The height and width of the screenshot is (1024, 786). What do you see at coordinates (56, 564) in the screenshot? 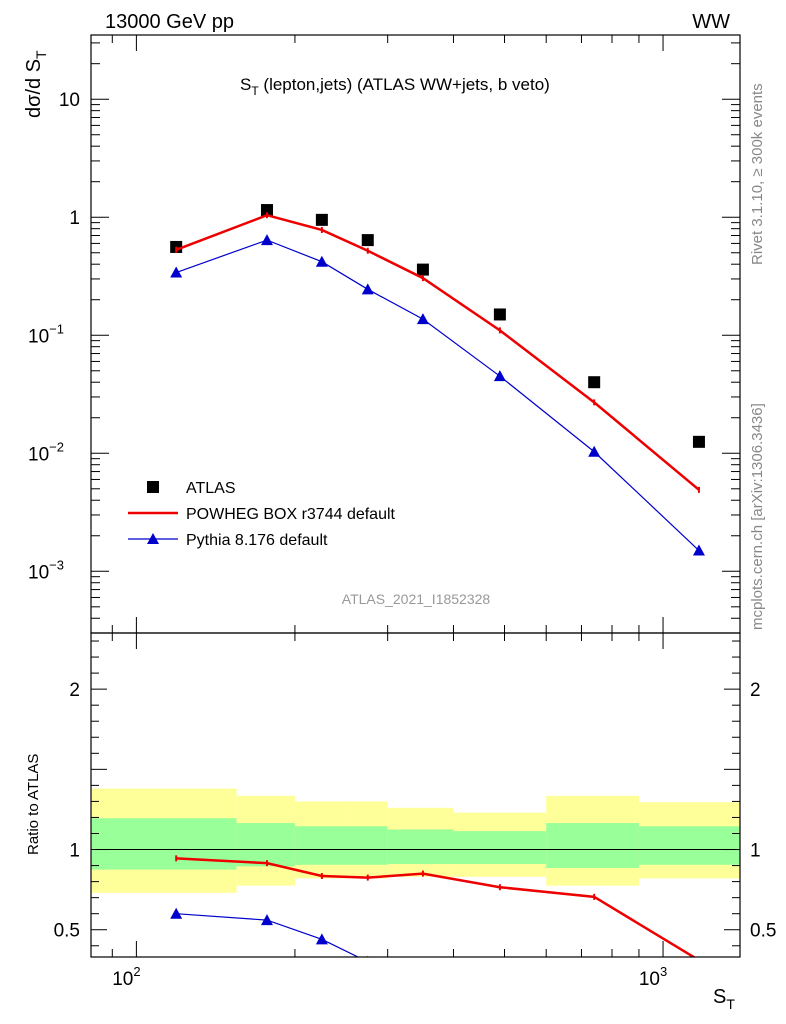
I see `y-tick-label-exp: −3` at bounding box center [56, 564].